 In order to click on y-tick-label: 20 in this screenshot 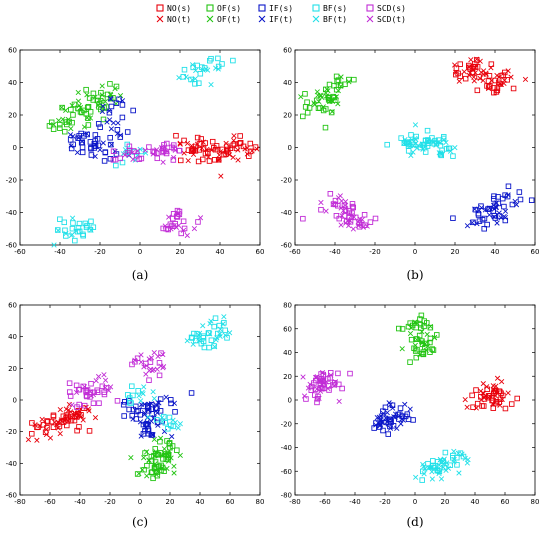, I will do `click(12, 369)`.